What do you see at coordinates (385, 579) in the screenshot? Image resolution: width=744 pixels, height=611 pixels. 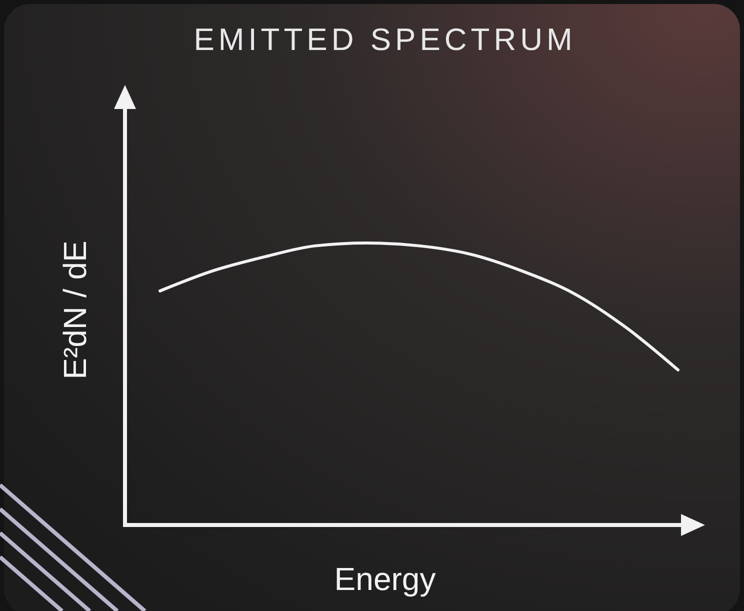 I see `x-axis-title: Energy` at bounding box center [385, 579].